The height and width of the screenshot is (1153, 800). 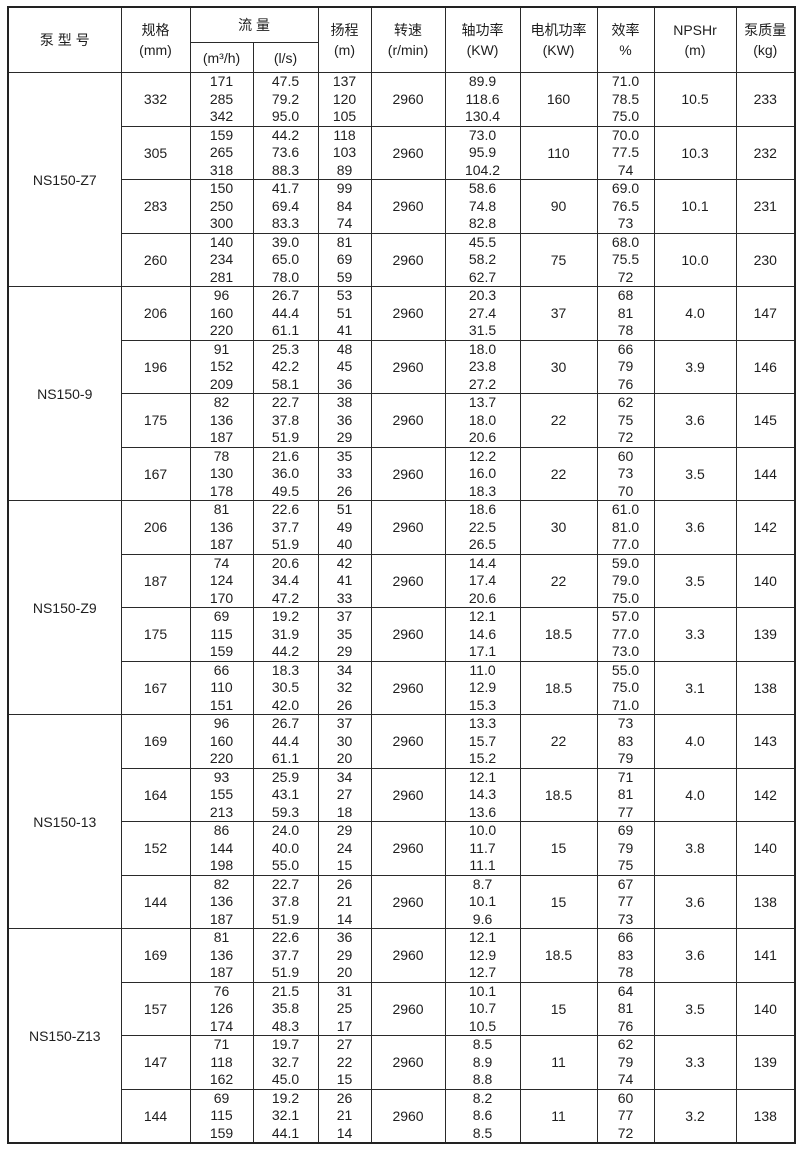 I want to click on weight-cell: 138, so click(x=765, y=1116).